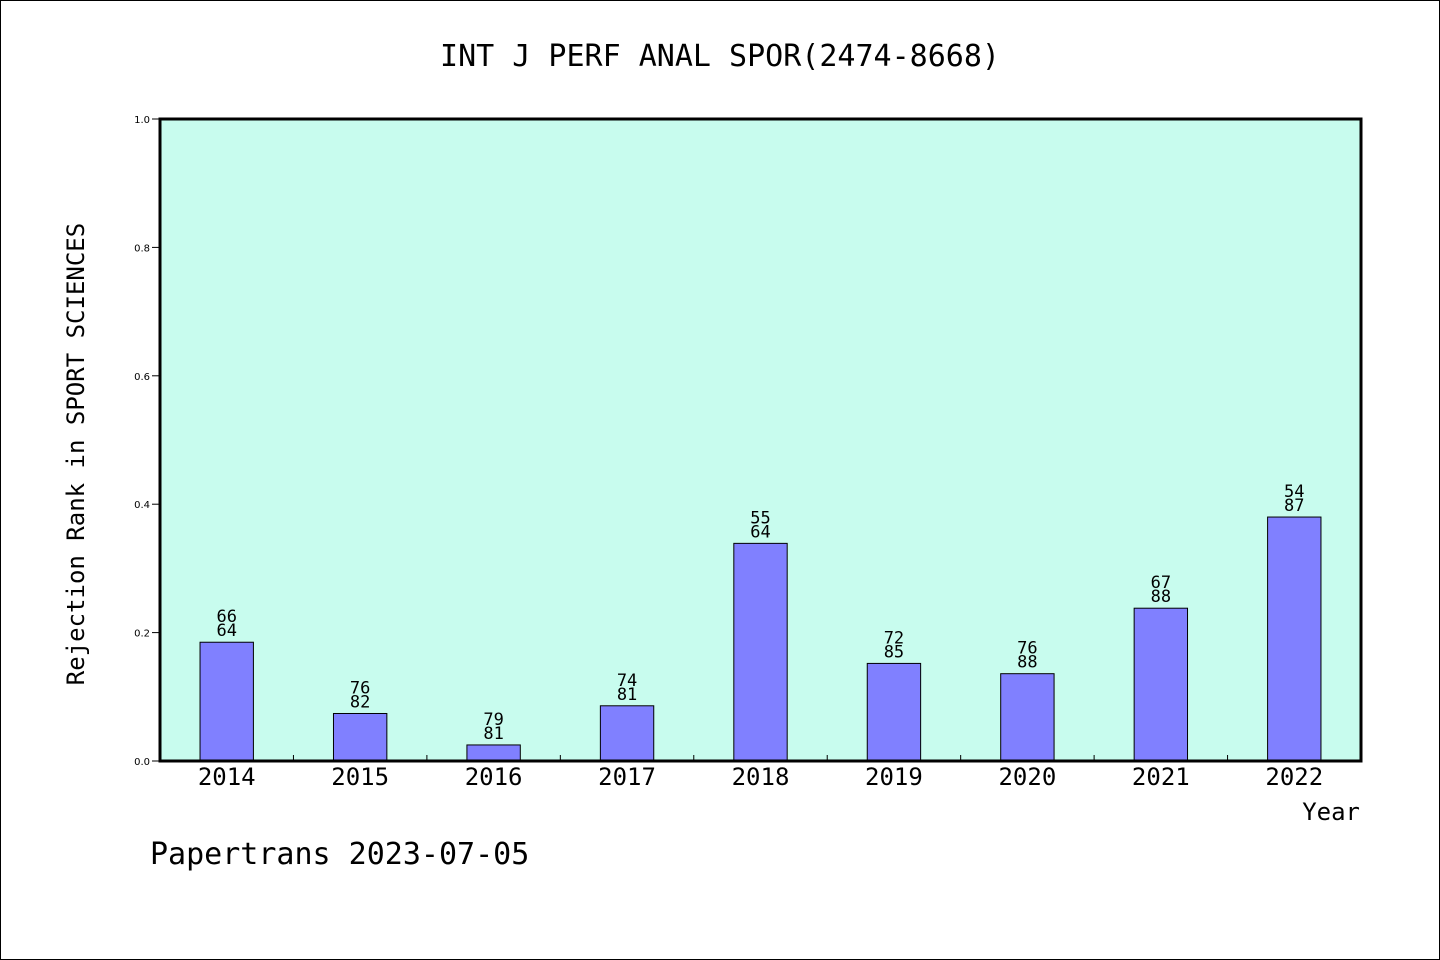 The image size is (1440, 960). I want to click on bar-2016, so click(493, 753).